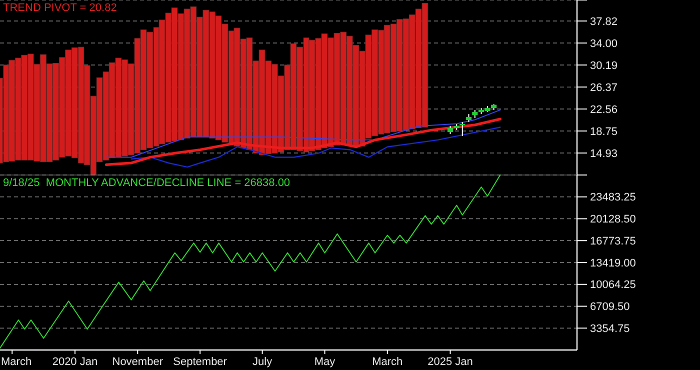 This screenshot has width=700, height=370. Describe the element at coordinates (613, 285) in the screenshot. I see `y-tick-label: 10064.25` at that location.